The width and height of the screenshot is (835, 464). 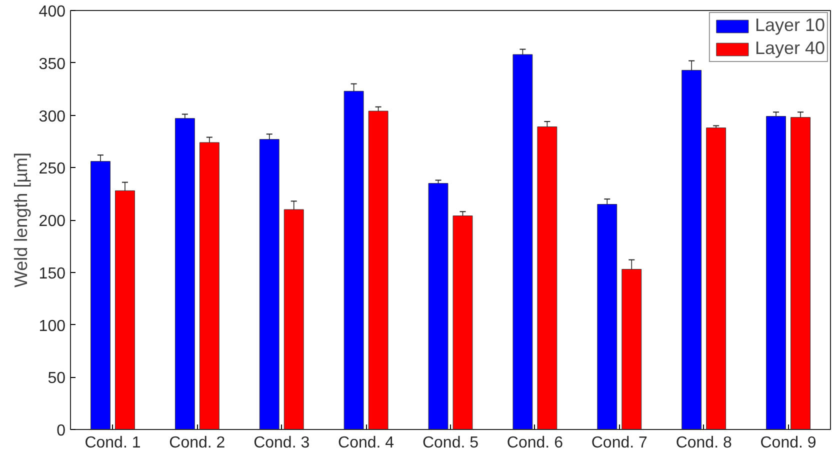 I want to click on y-tick-label: 100, so click(x=52, y=326).